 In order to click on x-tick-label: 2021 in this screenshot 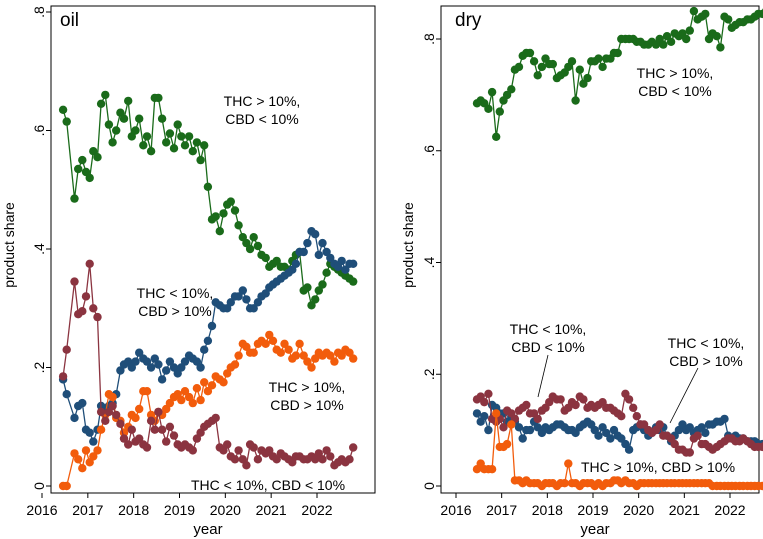, I will do `click(684, 510)`.